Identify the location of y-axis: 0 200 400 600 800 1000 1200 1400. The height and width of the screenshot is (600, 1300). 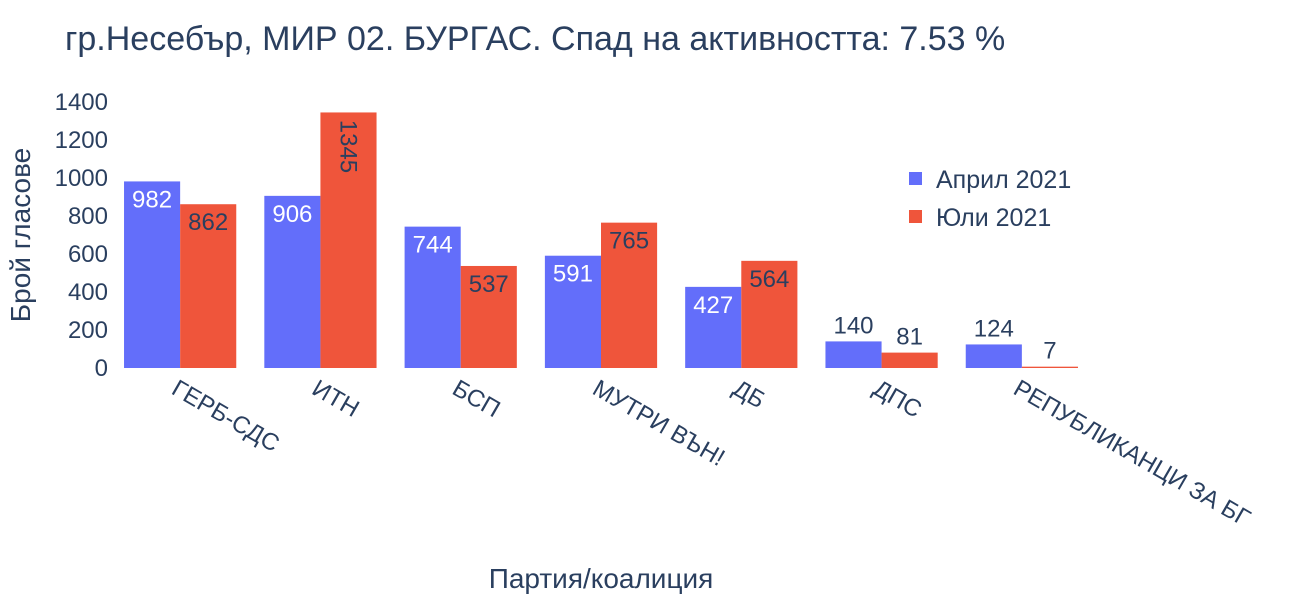
(81, 235).